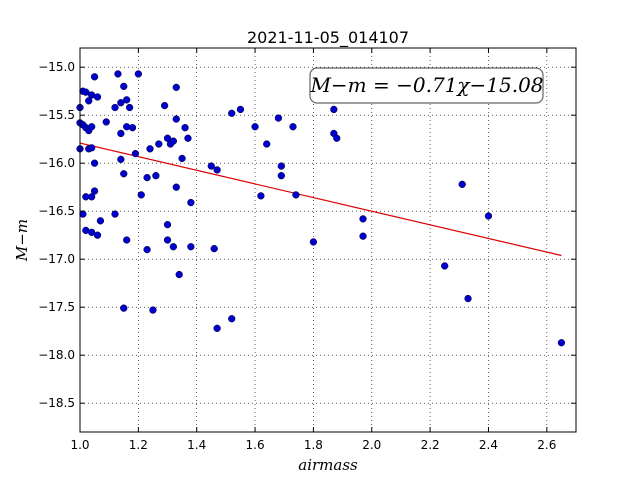  I want to click on y-tick-label: −15.5, so click(56, 115).